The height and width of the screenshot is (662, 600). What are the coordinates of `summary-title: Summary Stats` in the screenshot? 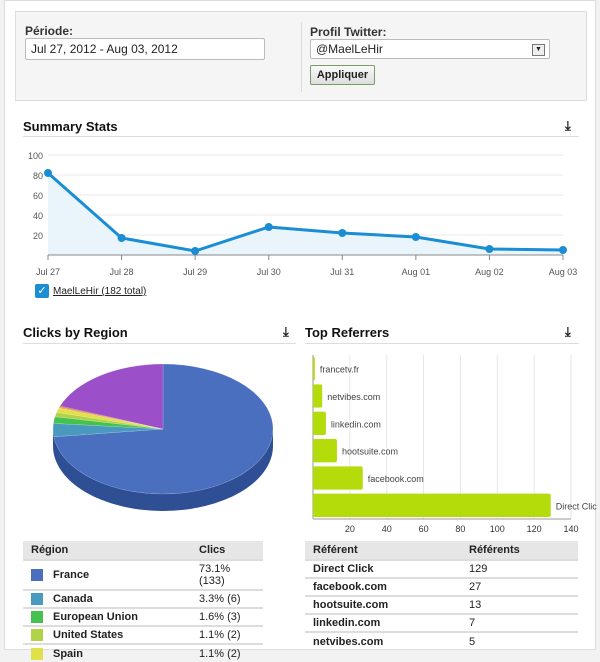 It's located at (70, 126).